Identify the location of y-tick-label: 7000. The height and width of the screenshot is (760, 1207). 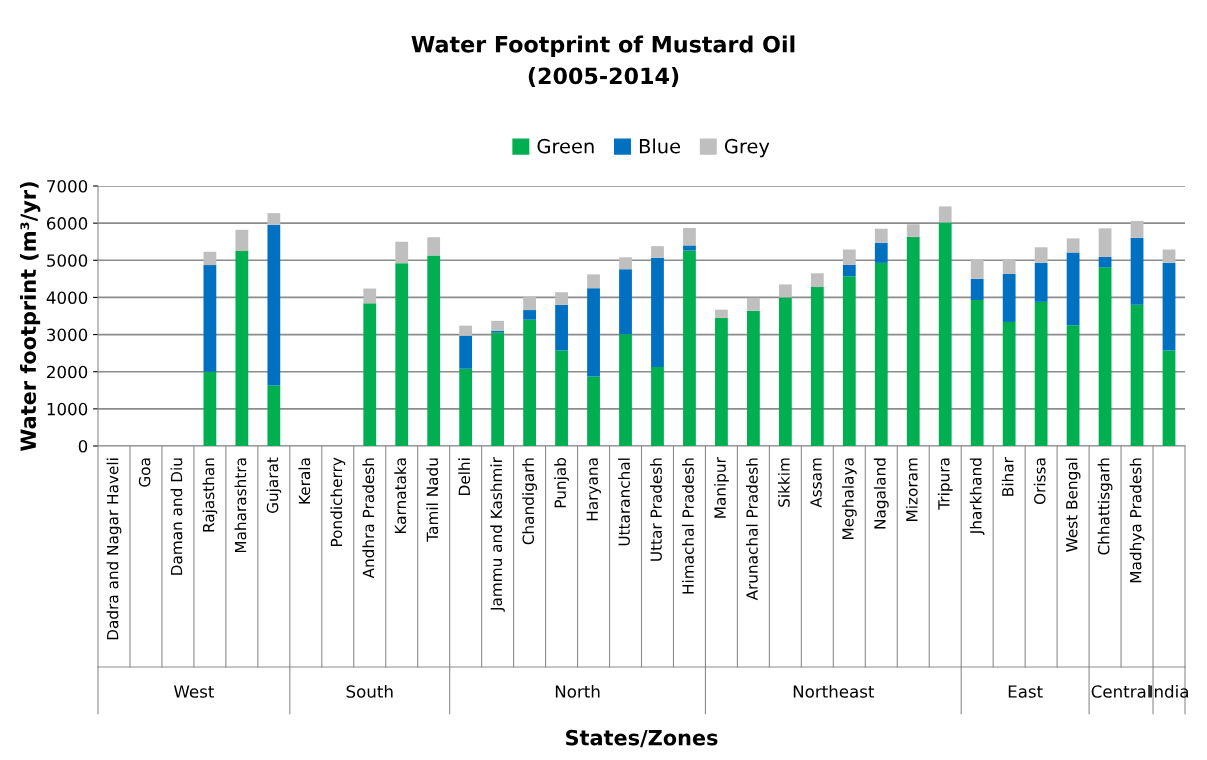
(67, 186).